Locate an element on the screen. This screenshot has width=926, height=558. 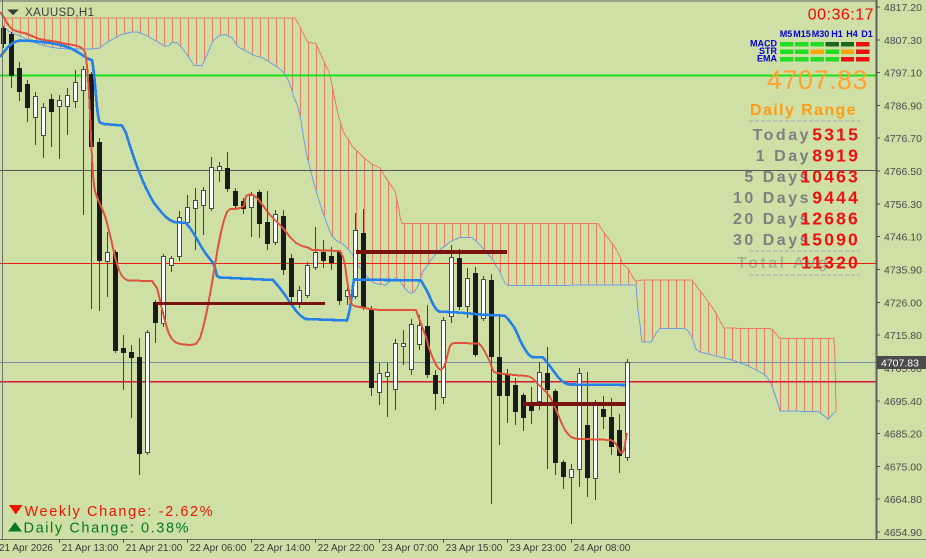
svg-text: D1 is located at coordinates (867, 34).